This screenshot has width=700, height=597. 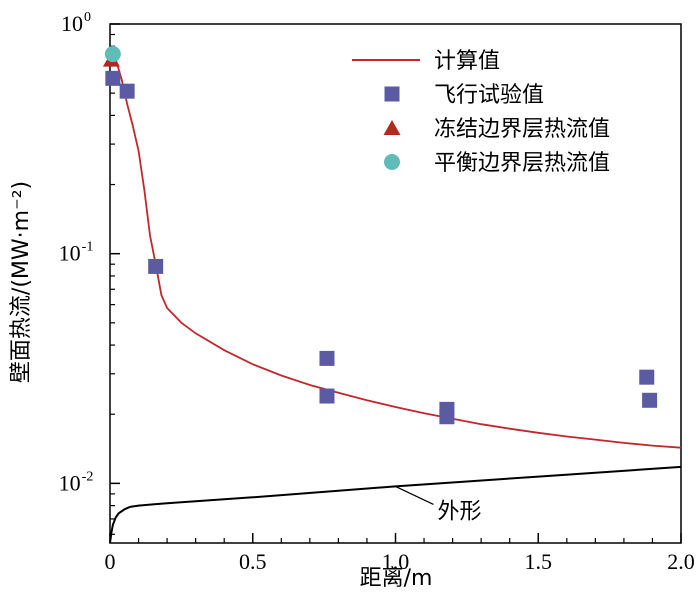 I want to click on x-axis: 0 0.5 1.0 1.5 2.0, so click(x=400, y=553).